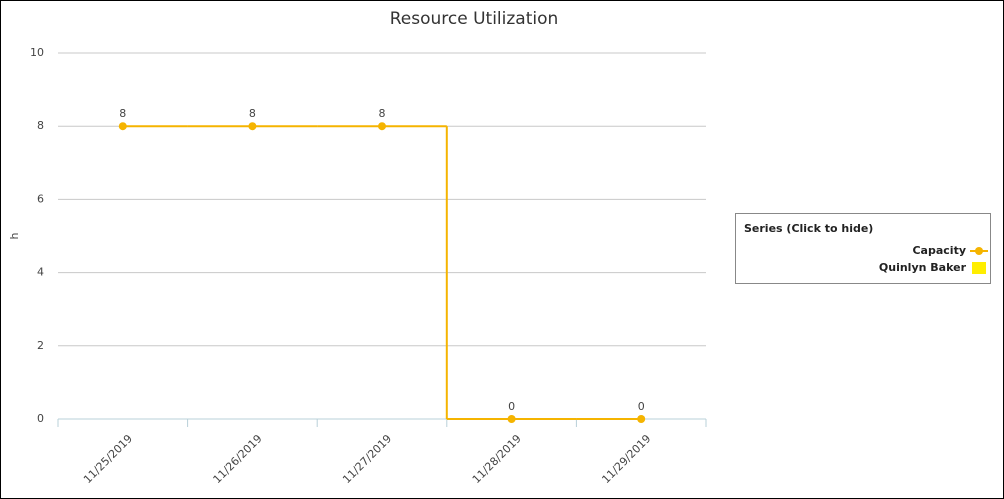 The height and width of the screenshot is (499, 1004). I want to click on y-tick-label: 8, so click(40, 125).